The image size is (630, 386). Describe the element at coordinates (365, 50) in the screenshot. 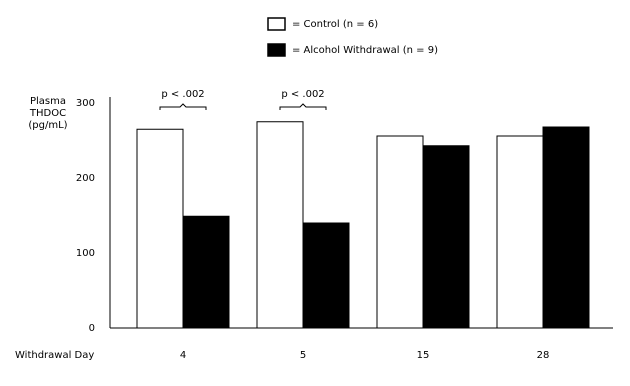

I see `legend-label: = Alcohol Withdrawal (n = 9)` at that location.